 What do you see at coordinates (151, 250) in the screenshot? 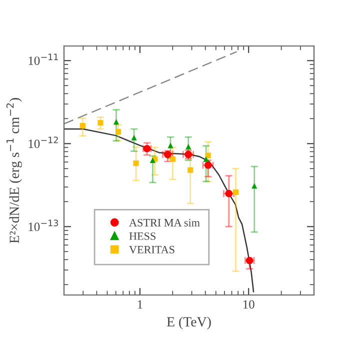
I see `legend-label: VERITAS` at bounding box center [151, 250].